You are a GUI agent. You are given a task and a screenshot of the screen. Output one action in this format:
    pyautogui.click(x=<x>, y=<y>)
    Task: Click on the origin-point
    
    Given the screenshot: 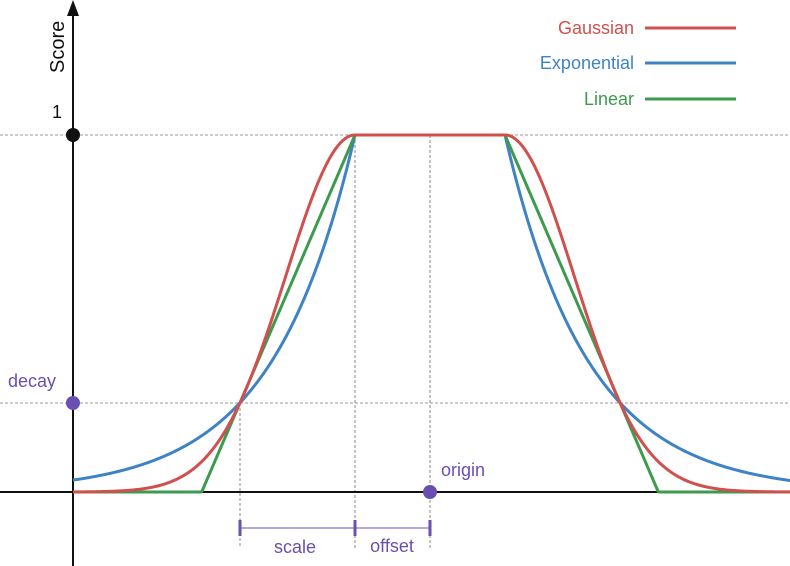 What is the action you would take?
    pyautogui.click(x=430, y=492)
    